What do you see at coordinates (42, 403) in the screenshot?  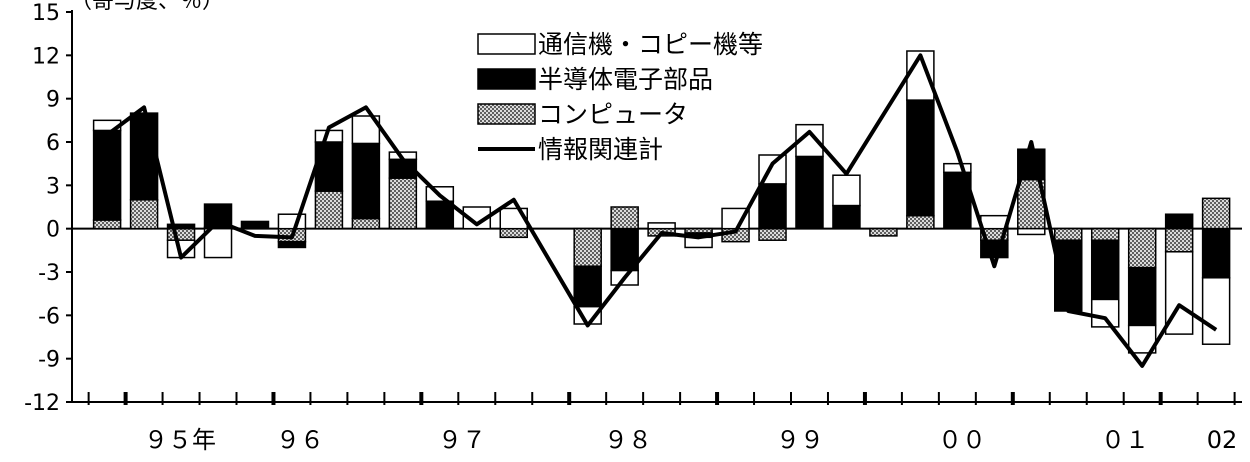 I see `y-tick-label: -12` at bounding box center [42, 403].